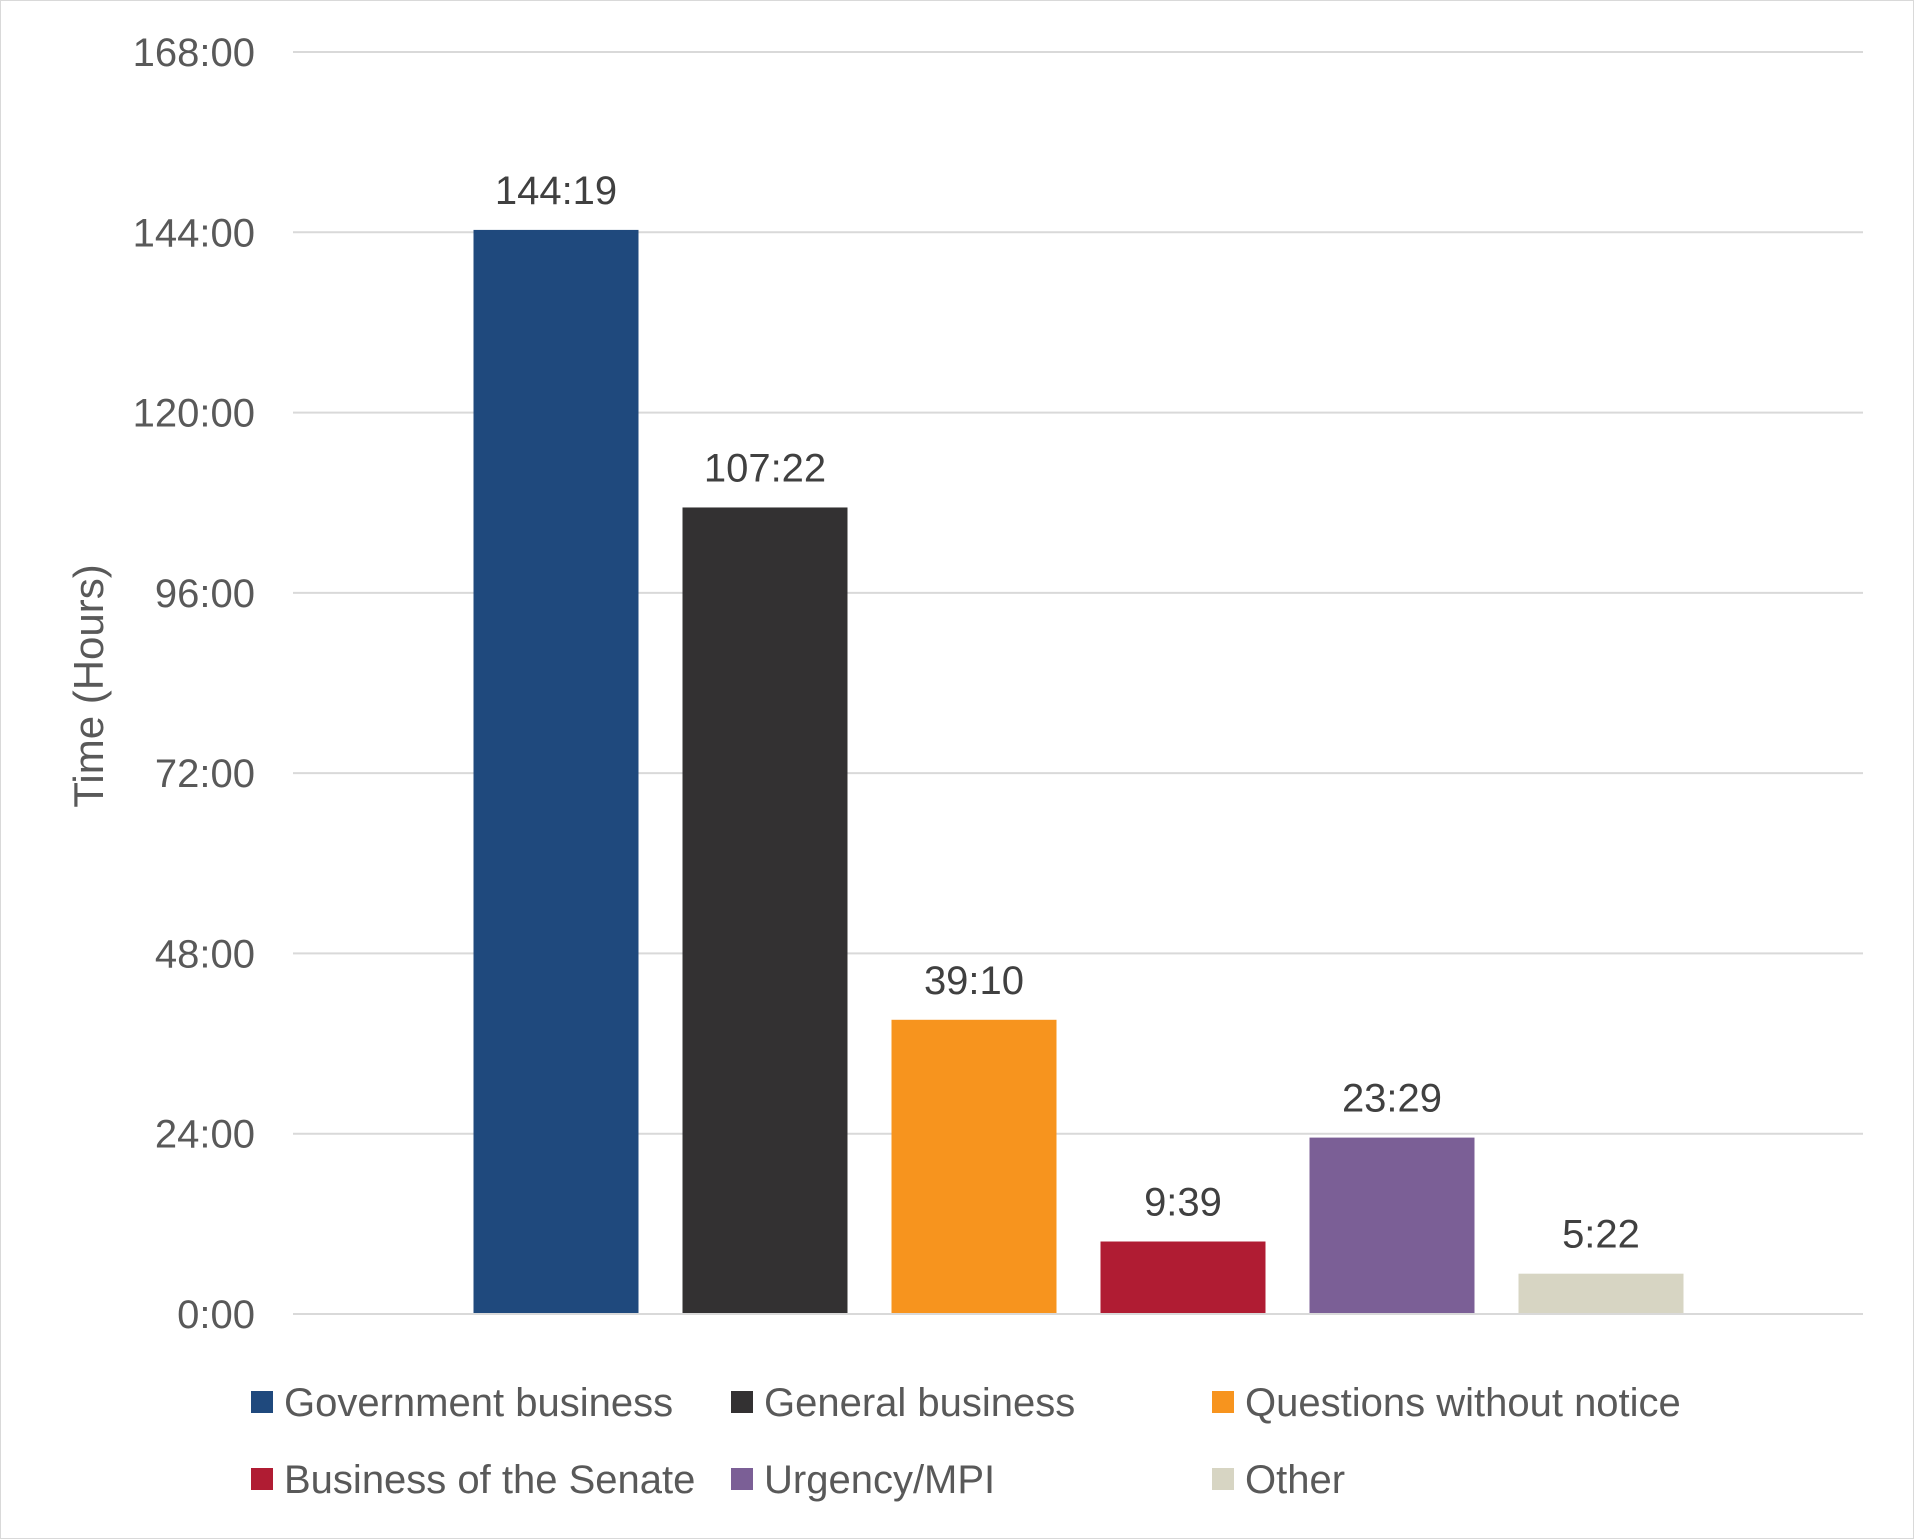 The height and width of the screenshot is (1540, 1914). What do you see at coordinates (1392, 1225) in the screenshot?
I see `bar-urgency-mpi` at bounding box center [1392, 1225].